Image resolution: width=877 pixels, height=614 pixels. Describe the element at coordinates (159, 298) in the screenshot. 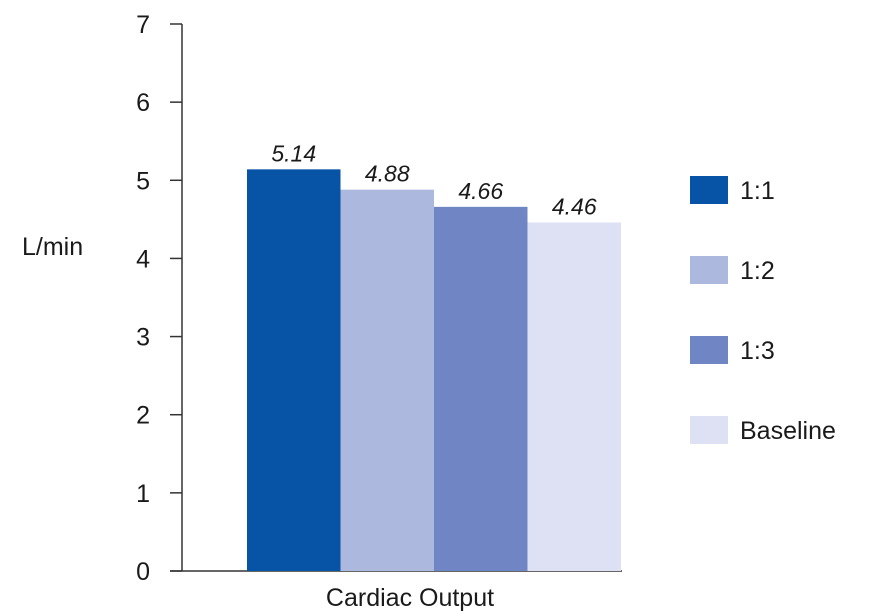

I see `y-axis: 0 1 2 3 4 5 6 7` at that location.